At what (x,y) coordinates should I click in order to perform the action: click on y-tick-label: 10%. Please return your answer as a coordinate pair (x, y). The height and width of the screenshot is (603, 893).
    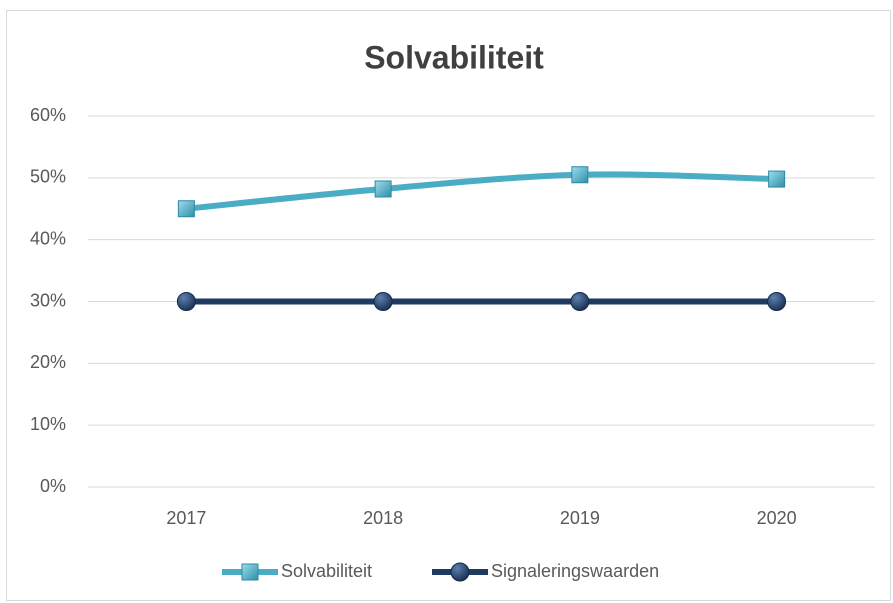
    Looking at the image, I should click on (48, 424).